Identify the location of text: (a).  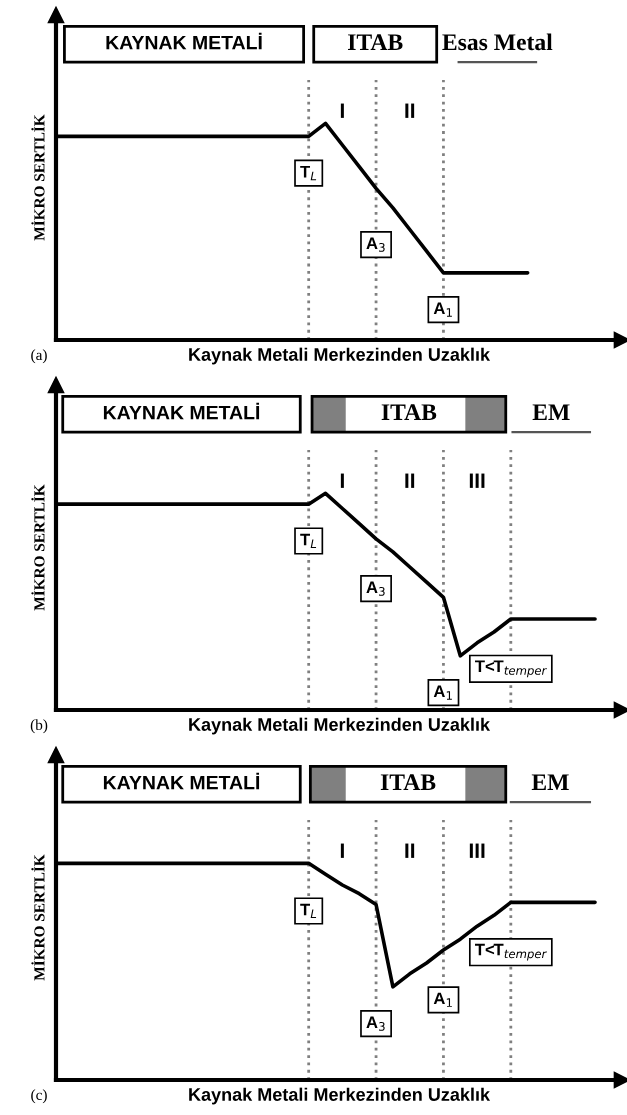
(39, 356).